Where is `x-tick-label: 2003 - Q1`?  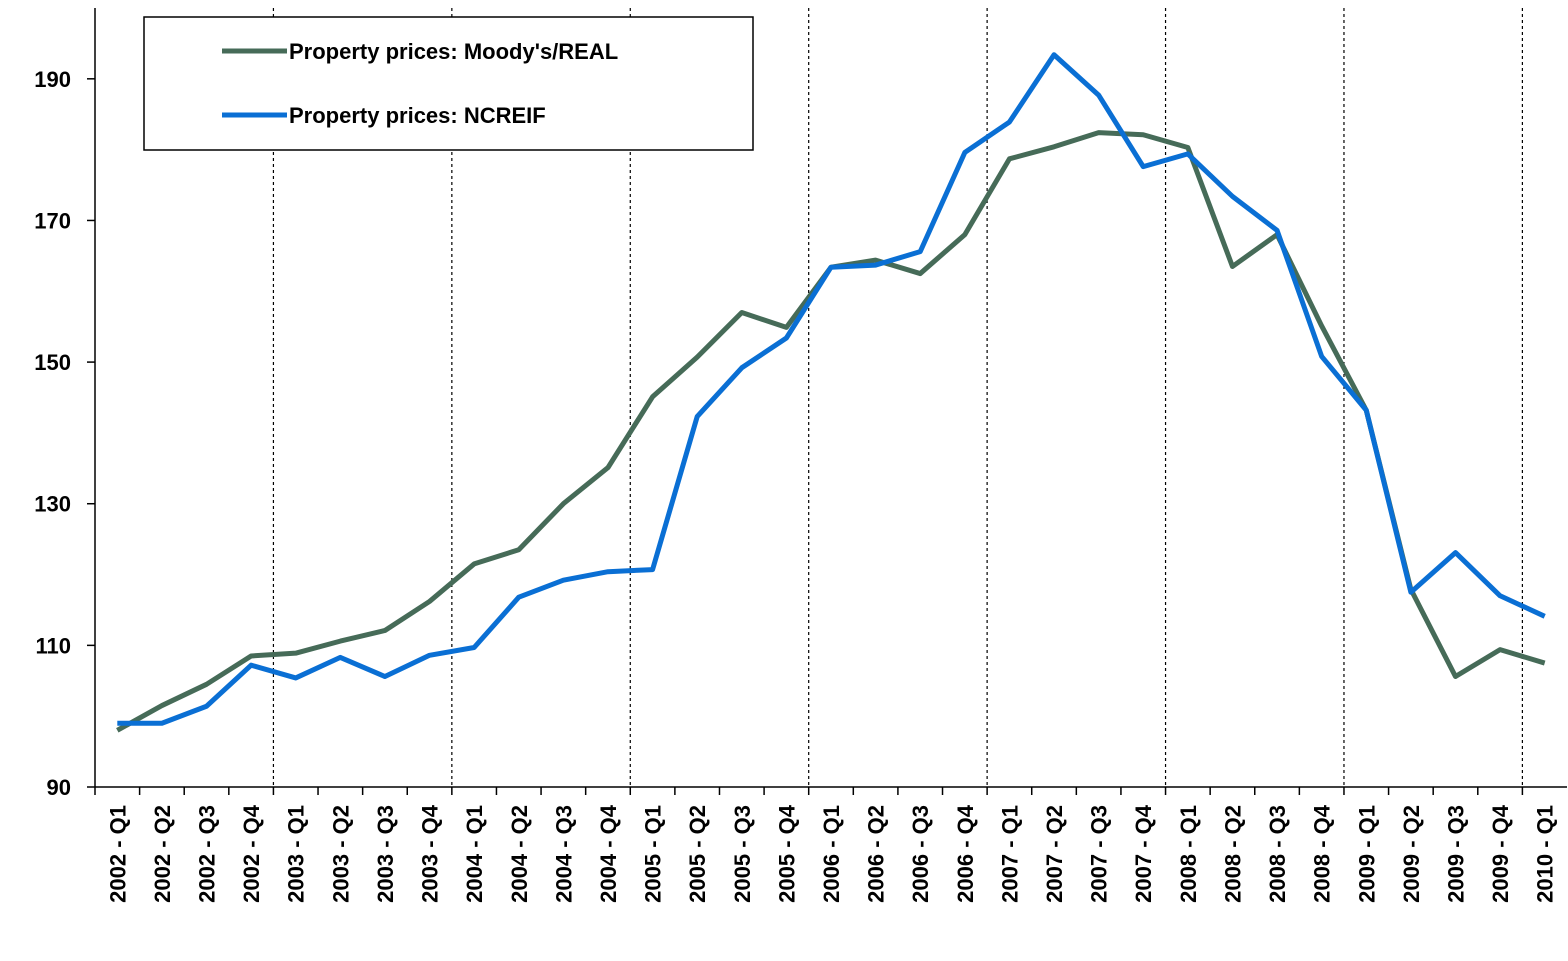 x-tick-label: 2003 - Q1 is located at coordinates (296, 854).